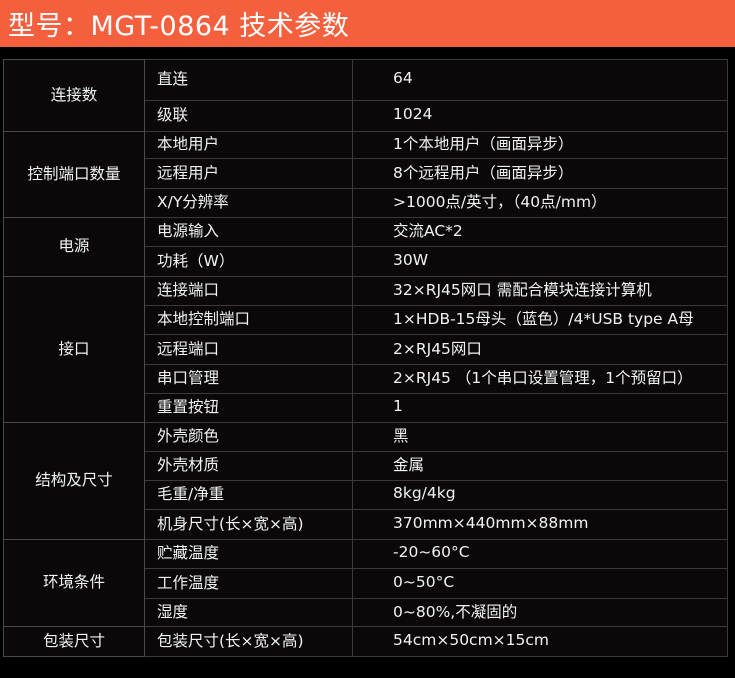 The width and height of the screenshot is (735, 678). What do you see at coordinates (248, 437) in the screenshot?
I see `spec-name: 外壳颜色` at bounding box center [248, 437].